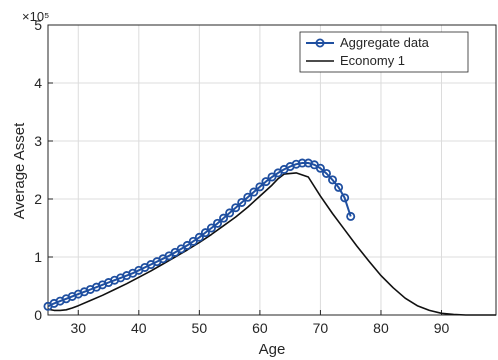 The image size is (498, 360). I want to click on y-tick-label: 0, so click(38, 315).